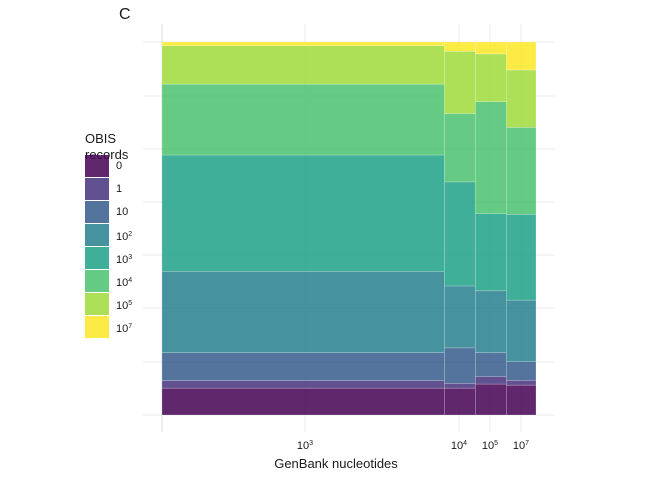 This screenshot has width=672, height=480. I want to click on x-tick-label: 103, so click(305, 446).